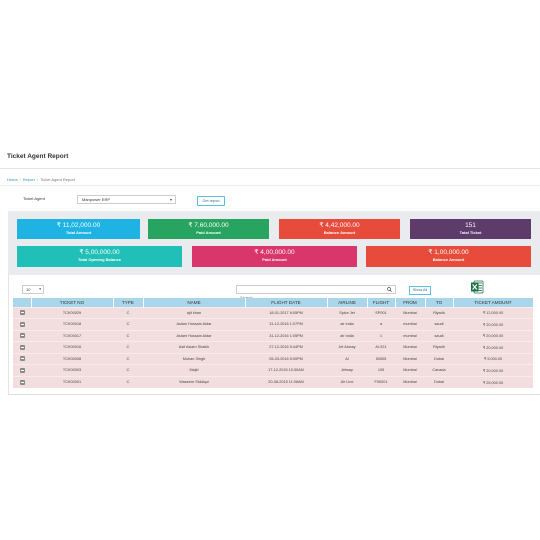 This screenshot has height=540, width=540. Describe the element at coordinates (470, 225) in the screenshot. I see `stat-value: 151` at that location.